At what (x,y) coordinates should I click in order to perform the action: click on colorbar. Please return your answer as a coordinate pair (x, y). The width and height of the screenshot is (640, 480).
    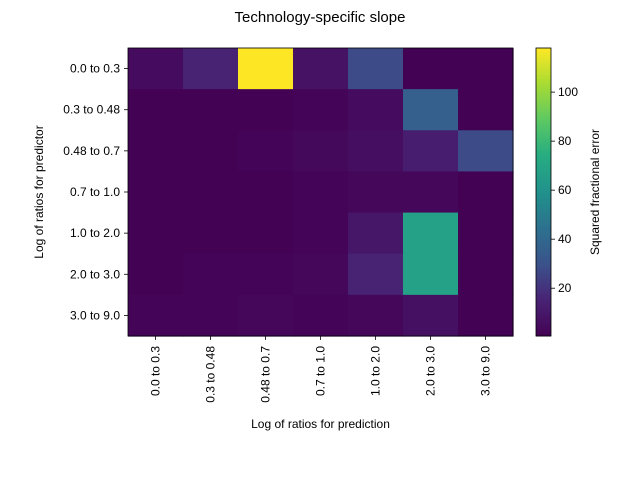
    Looking at the image, I should click on (543, 192).